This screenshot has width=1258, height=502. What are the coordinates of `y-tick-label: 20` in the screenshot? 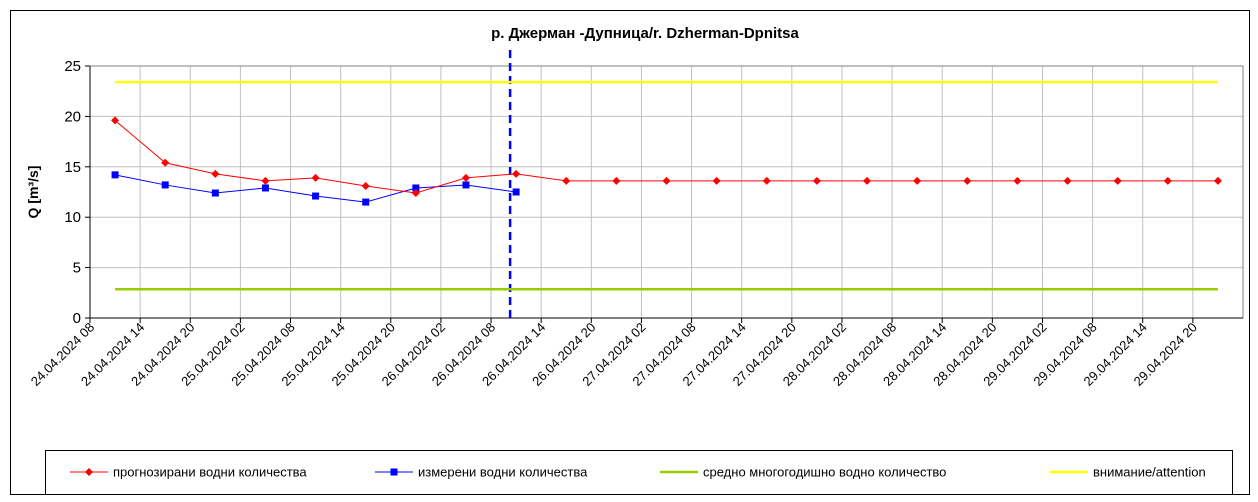 It's located at (72, 116).